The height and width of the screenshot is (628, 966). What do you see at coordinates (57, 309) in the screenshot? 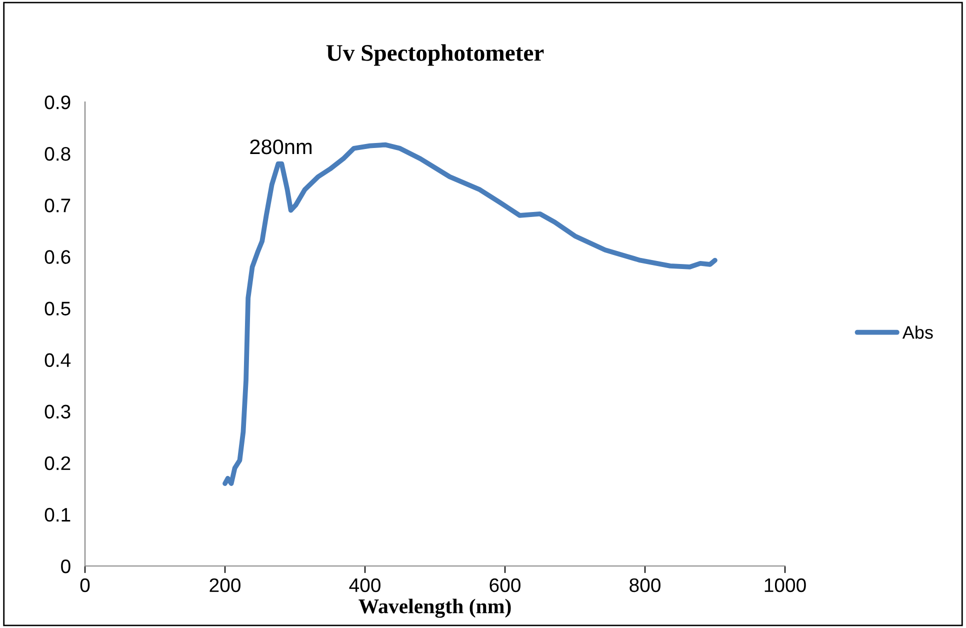
I see `y-tick-label: 0.5` at bounding box center [57, 309].